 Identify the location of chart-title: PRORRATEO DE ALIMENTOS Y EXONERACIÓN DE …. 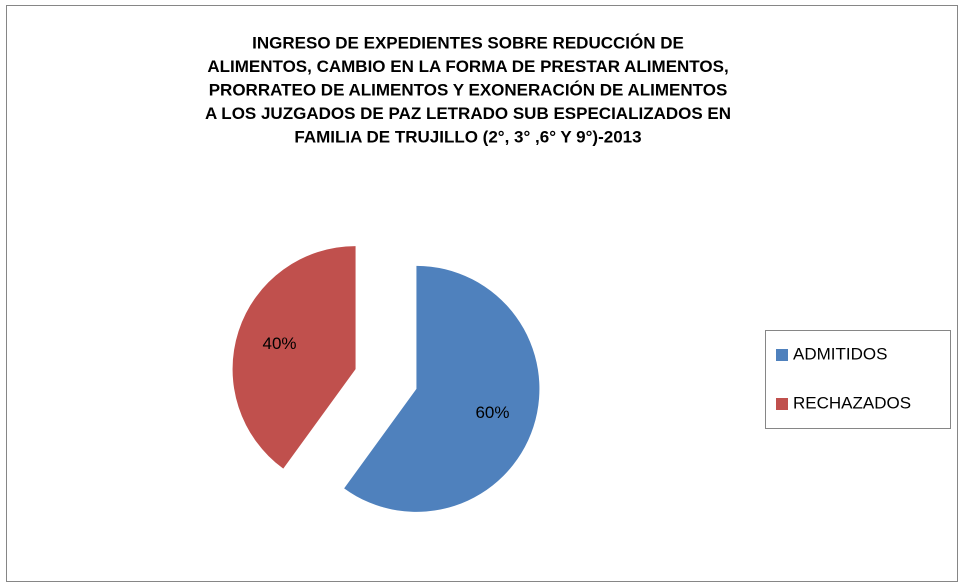
(468, 89).